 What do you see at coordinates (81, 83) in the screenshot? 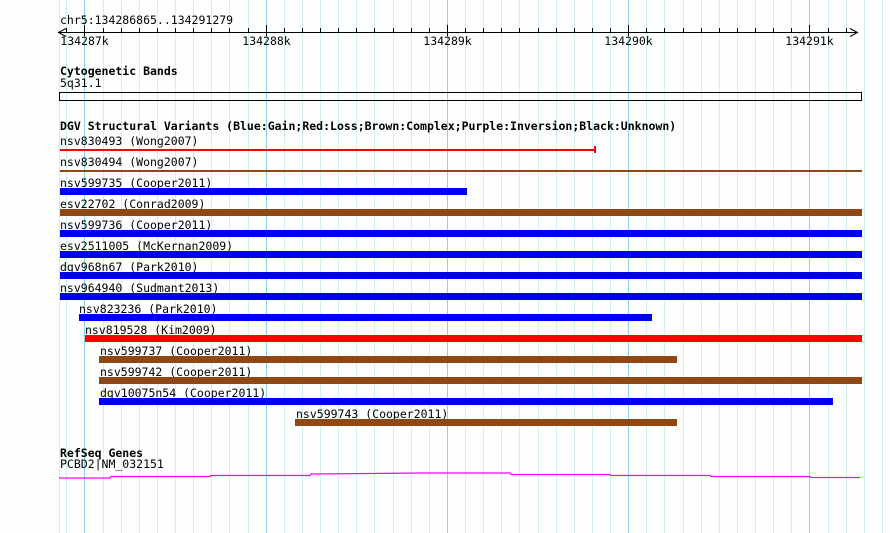
I see `cytoband-label: 5q31.1` at bounding box center [81, 83].